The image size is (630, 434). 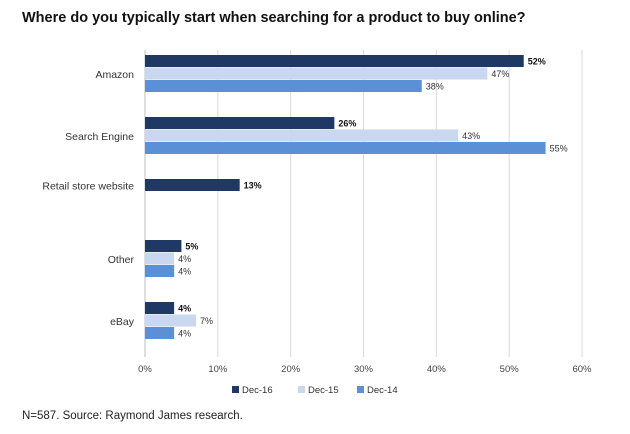 I want to click on data-label: 7%, so click(x=206, y=321).